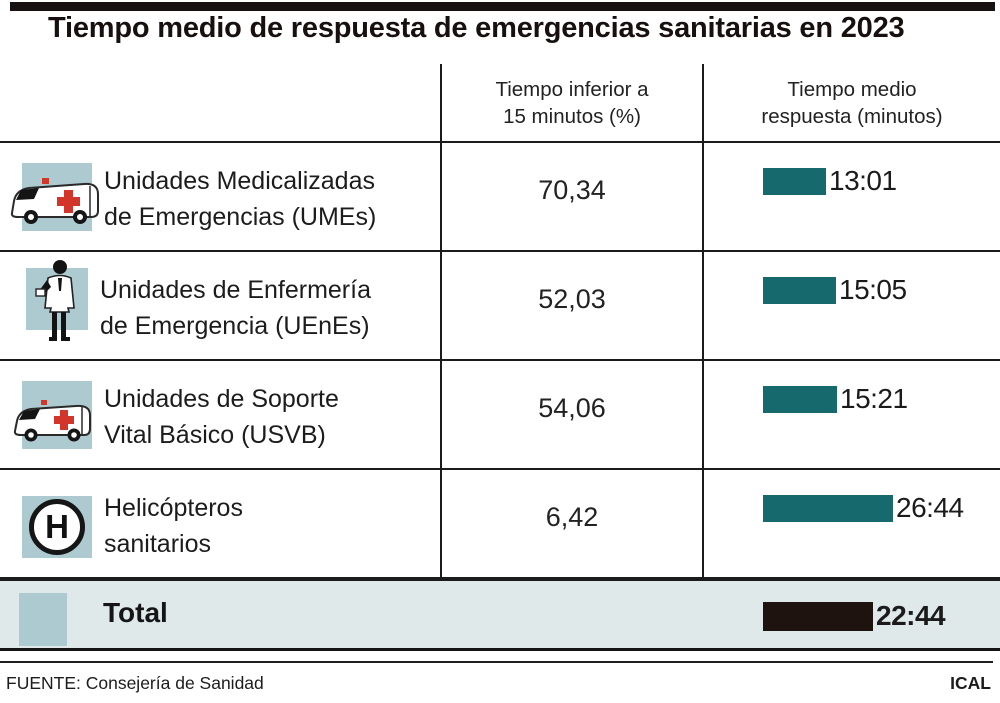 The height and width of the screenshot is (703, 1000). I want to click on total-bar-group: 22:44, so click(854, 616).